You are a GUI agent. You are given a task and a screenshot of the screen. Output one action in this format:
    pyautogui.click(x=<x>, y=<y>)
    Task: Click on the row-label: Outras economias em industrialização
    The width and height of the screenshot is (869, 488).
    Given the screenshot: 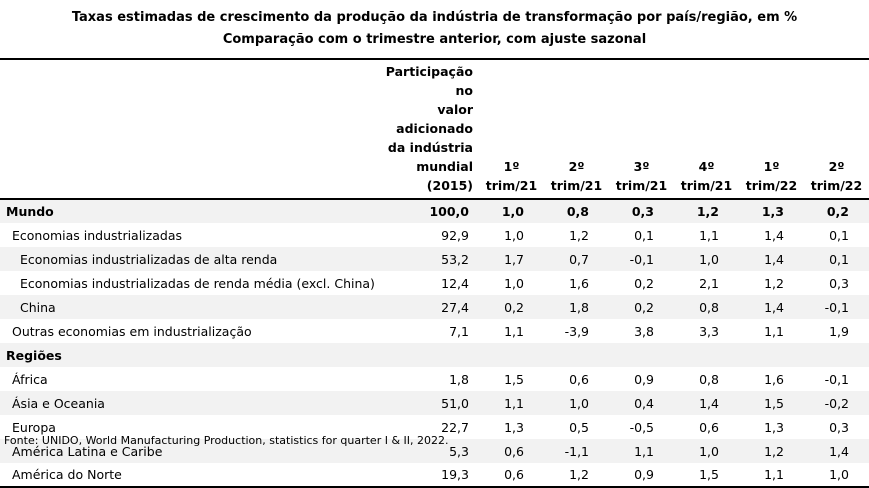 What is the action you would take?
    pyautogui.click(x=132, y=331)
    